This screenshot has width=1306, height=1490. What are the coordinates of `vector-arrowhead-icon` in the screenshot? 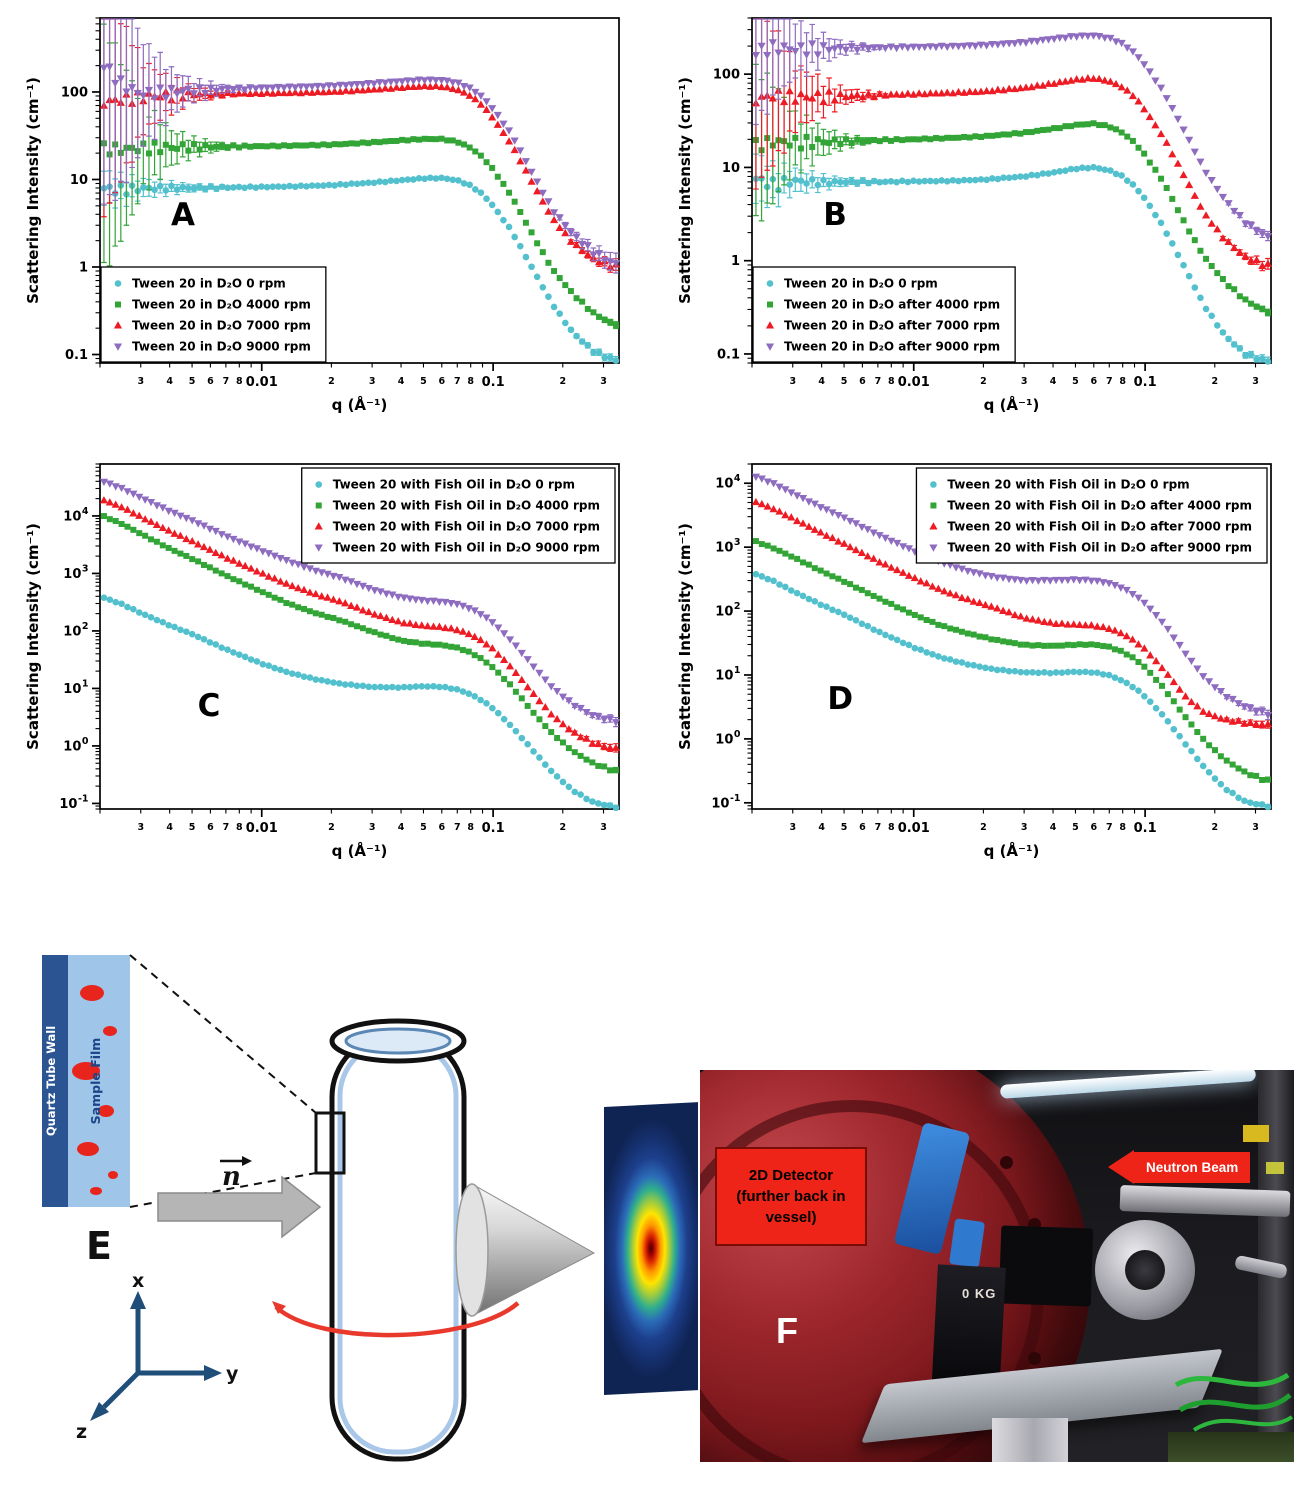 It's located at (247, 1161).